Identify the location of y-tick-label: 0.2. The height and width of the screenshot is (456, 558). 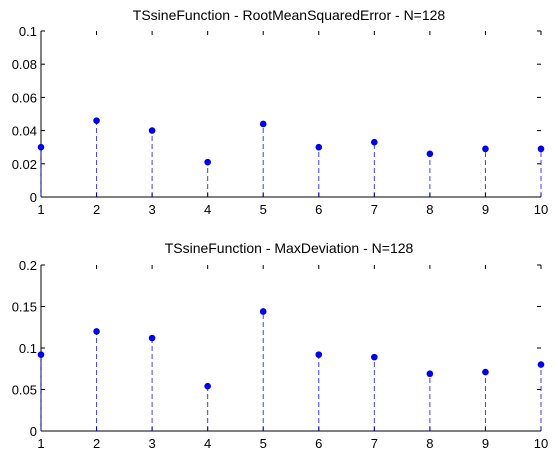
(28, 265).